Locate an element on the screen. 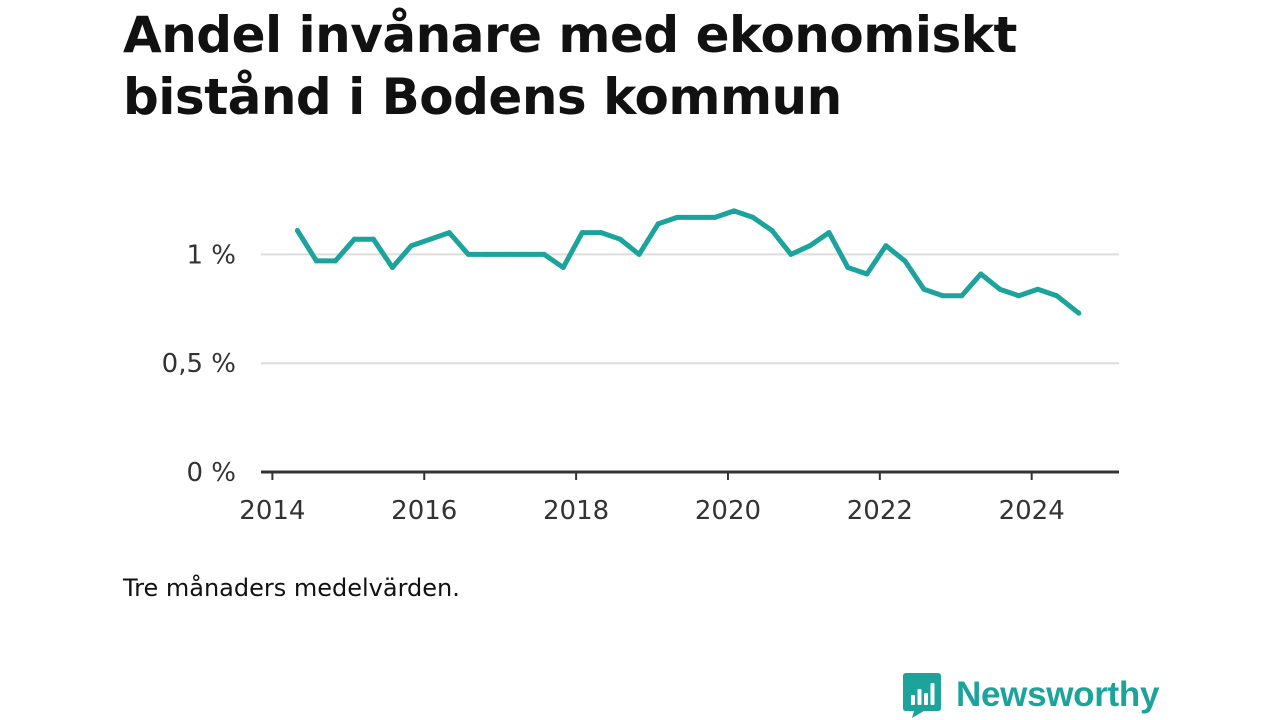 The width and height of the screenshot is (1280, 720). y-tick-label: 0 % is located at coordinates (211, 473).